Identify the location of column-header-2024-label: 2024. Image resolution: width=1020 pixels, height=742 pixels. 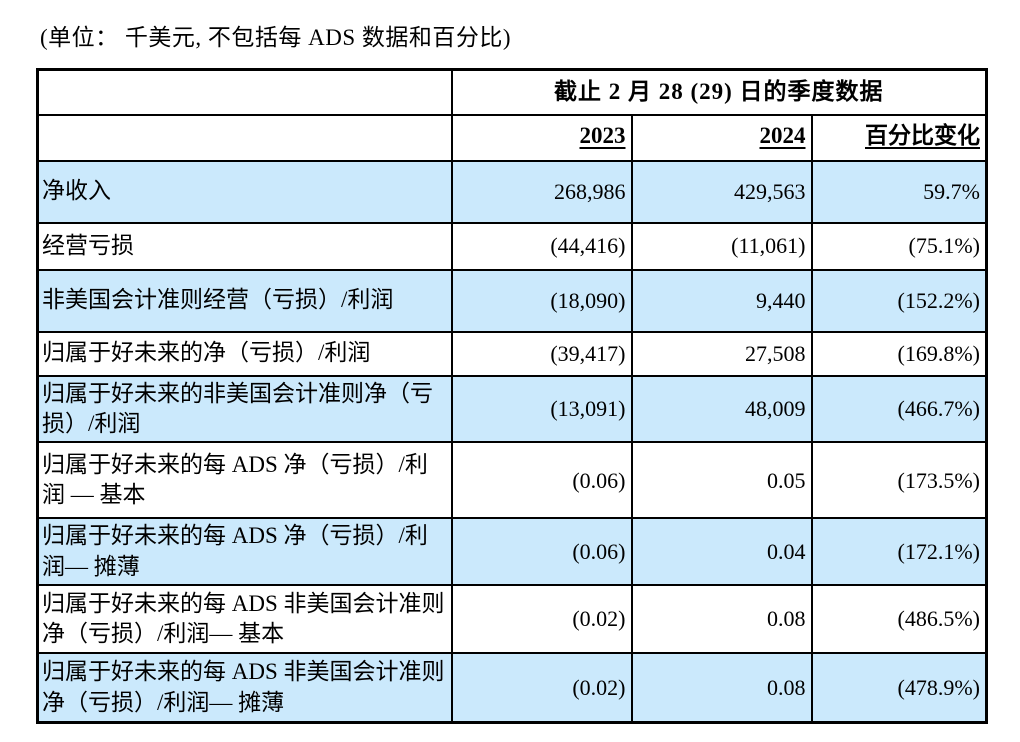
(782, 136).